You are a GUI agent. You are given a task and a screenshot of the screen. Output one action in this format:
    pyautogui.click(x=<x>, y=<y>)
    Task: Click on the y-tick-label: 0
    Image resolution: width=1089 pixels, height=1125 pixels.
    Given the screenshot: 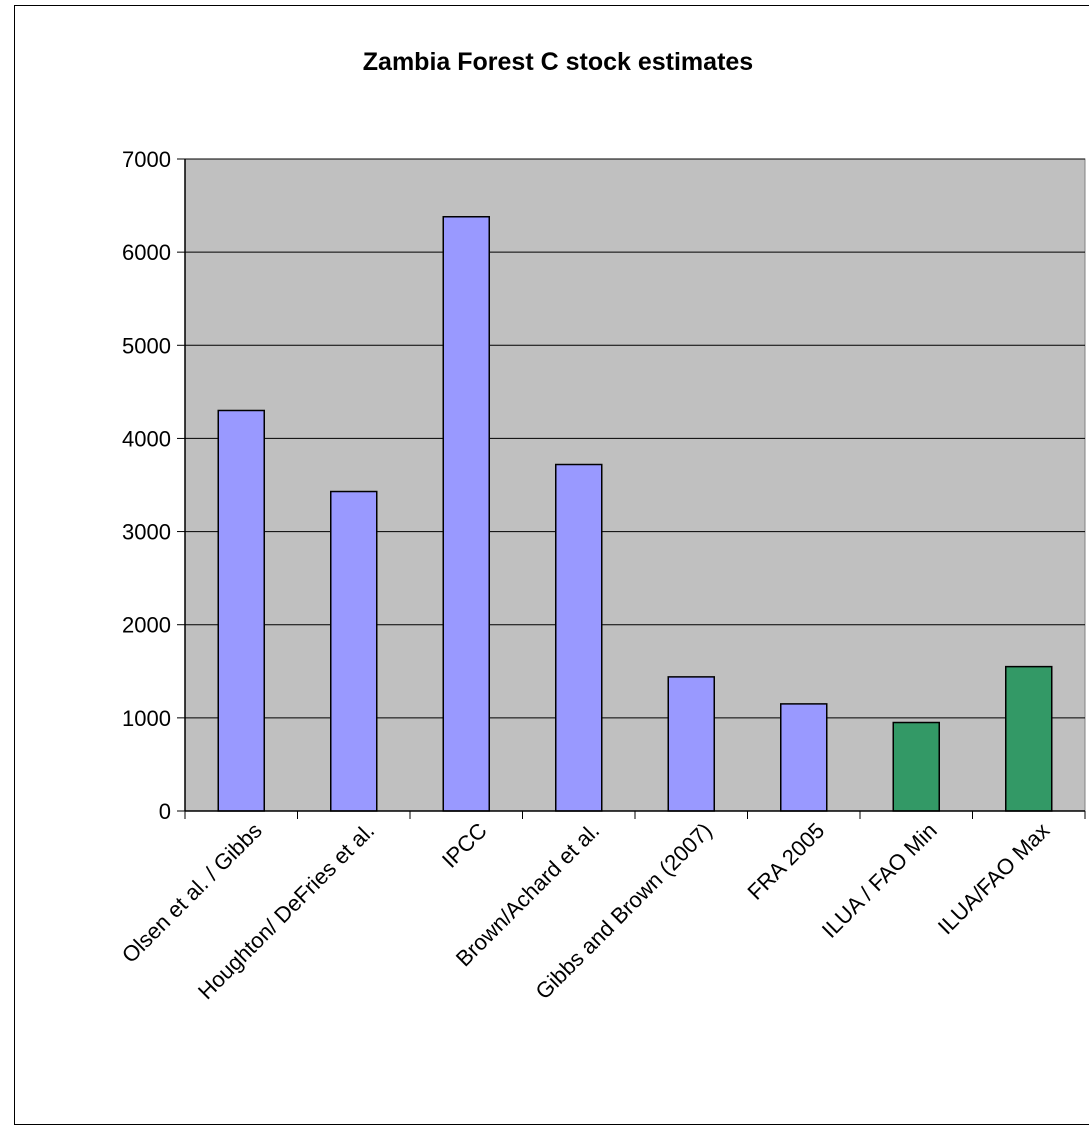 What is the action you would take?
    pyautogui.click(x=165, y=811)
    